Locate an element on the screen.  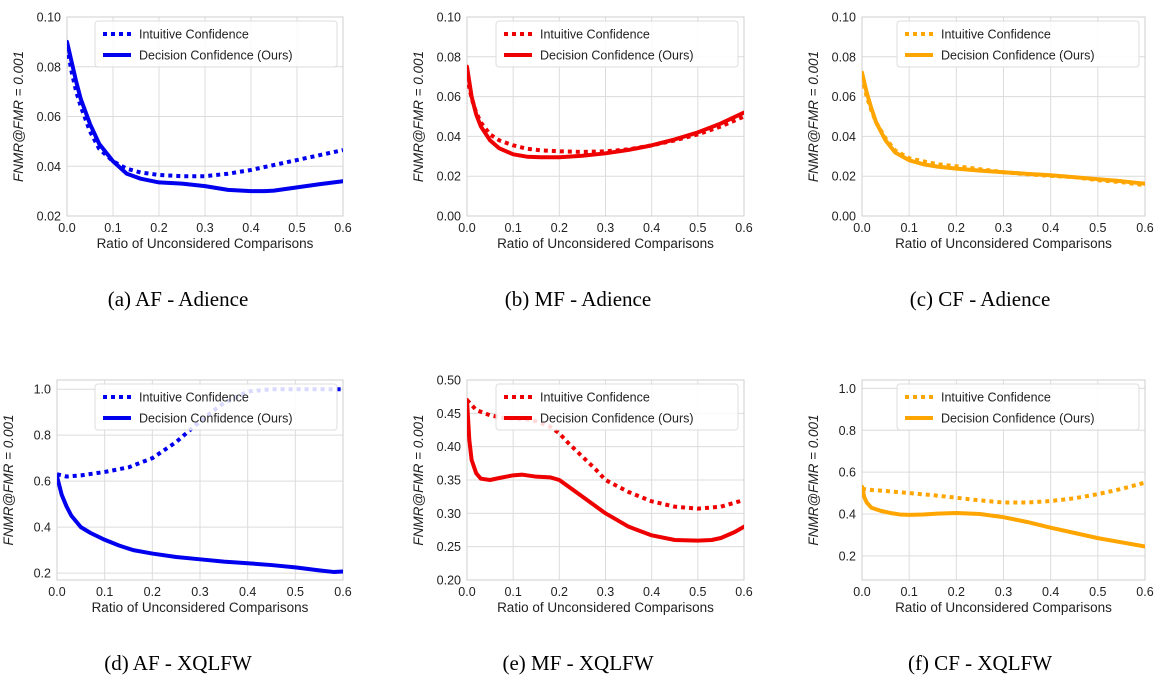
subfigure-caption: (b) MF - Adience is located at coordinates (578, 299).